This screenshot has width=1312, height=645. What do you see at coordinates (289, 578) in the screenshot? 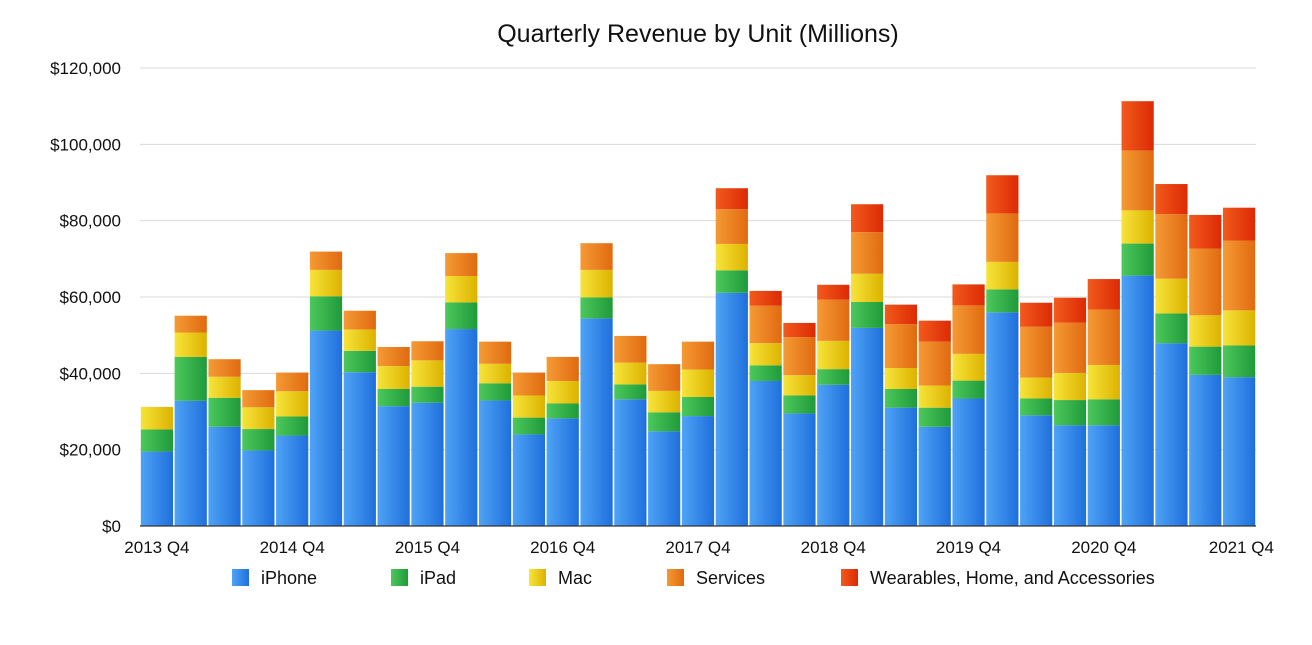
I see `legend-label: iPhone` at bounding box center [289, 578].